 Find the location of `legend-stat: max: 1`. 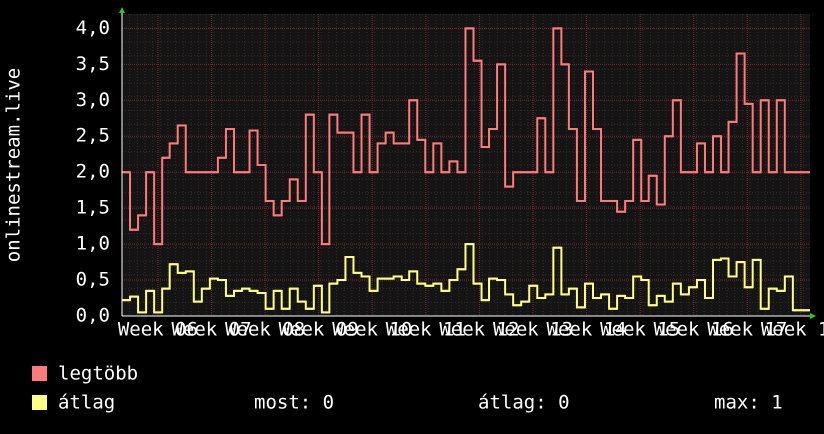

legend-stat: max: 1 is located at coordinates (748, 403).